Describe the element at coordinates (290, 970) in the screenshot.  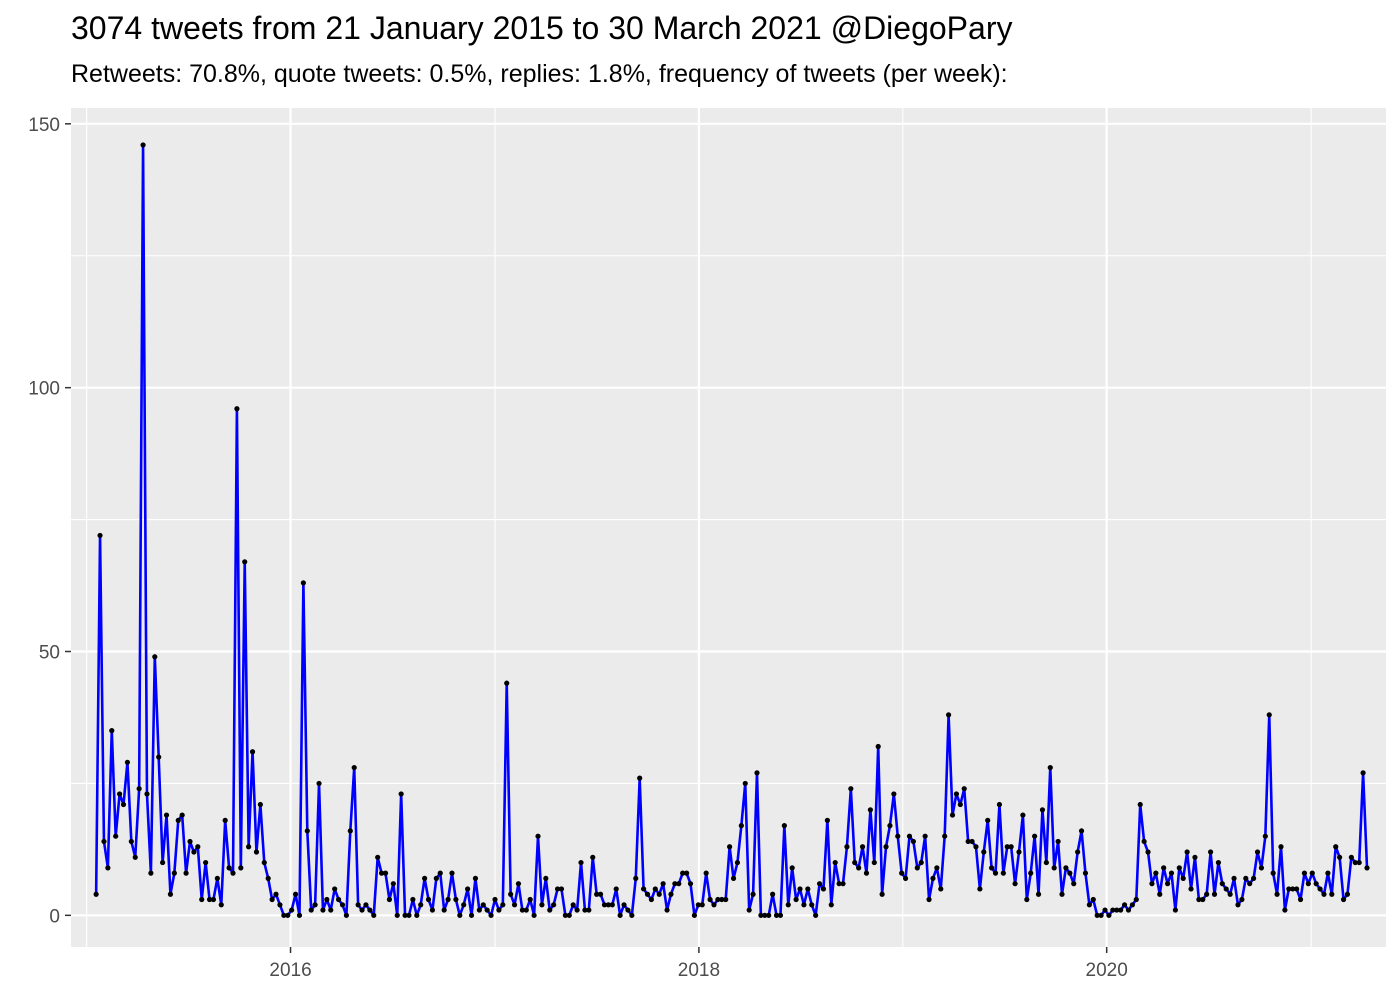
I see `x-tick-label: 2016` at that location.